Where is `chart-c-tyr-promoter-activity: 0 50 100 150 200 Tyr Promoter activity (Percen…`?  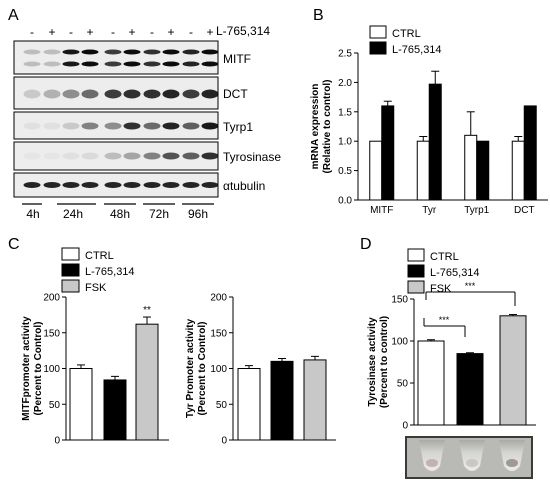 chart-c-tyr-promoter-activity: 0 50 100 150 200 Tyr Promoter activity (Percen… is located at coordinates (260, 370).